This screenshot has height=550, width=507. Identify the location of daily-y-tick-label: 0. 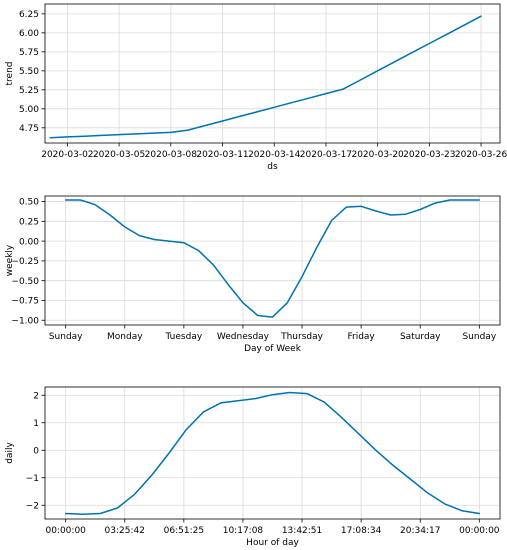
(36, 451).